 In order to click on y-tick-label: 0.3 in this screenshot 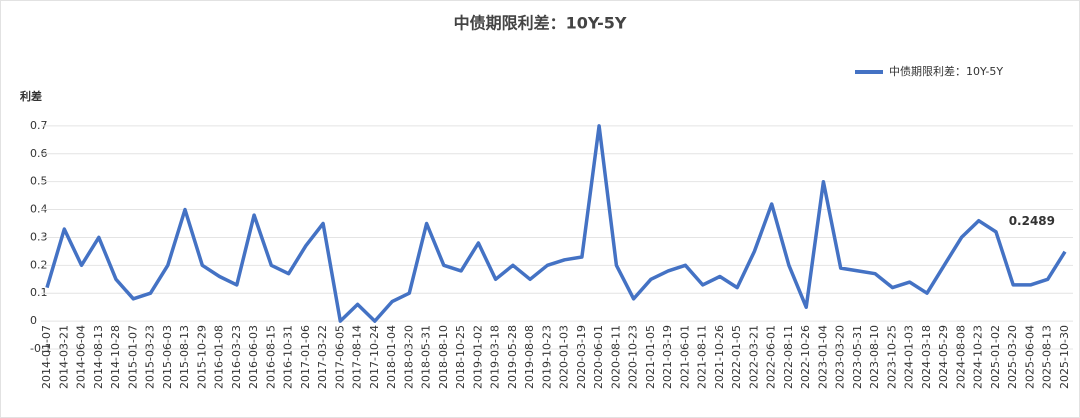, I will do `click(39, 236)`.